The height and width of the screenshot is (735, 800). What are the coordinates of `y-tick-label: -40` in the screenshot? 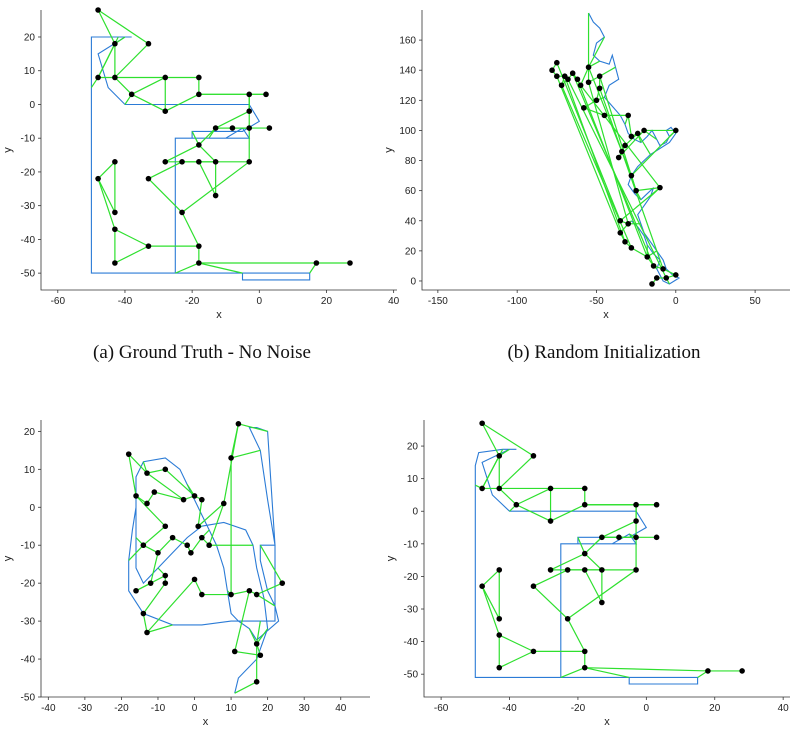 It's located at (28, 240).